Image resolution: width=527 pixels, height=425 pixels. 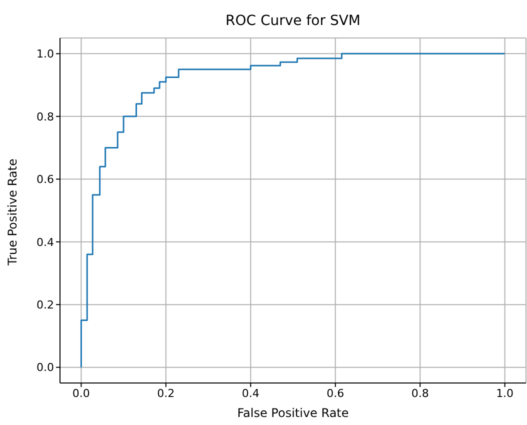 I want to click on y-tick-label: 0.4, so click(x=45, y=242).